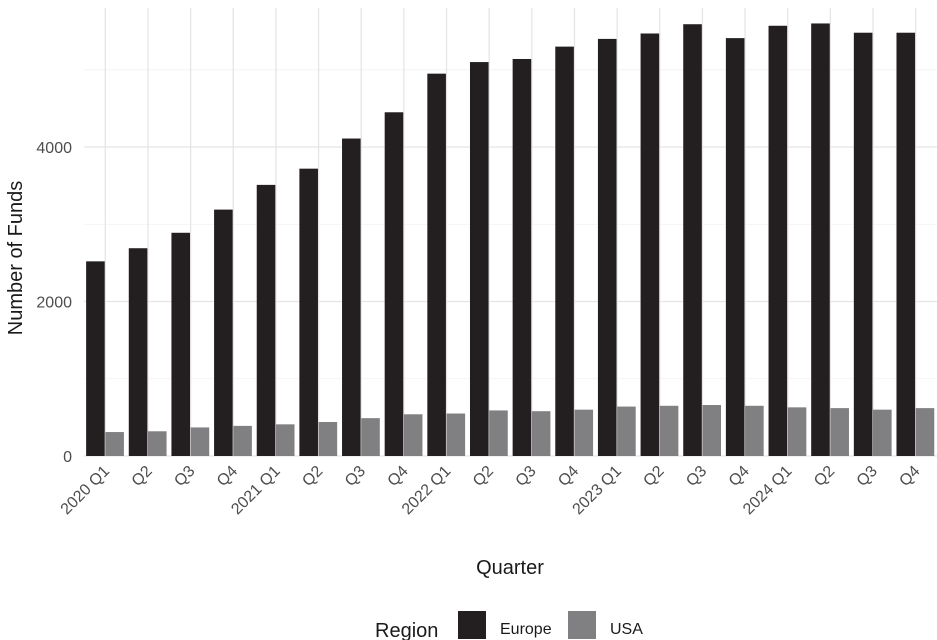 The height and width of the screenshot is (640, 937). What do you see at coordinates (16, 258) in the screenshot?
I see `y-axis-title: Number of Funds` at bounding box center [16, 258].